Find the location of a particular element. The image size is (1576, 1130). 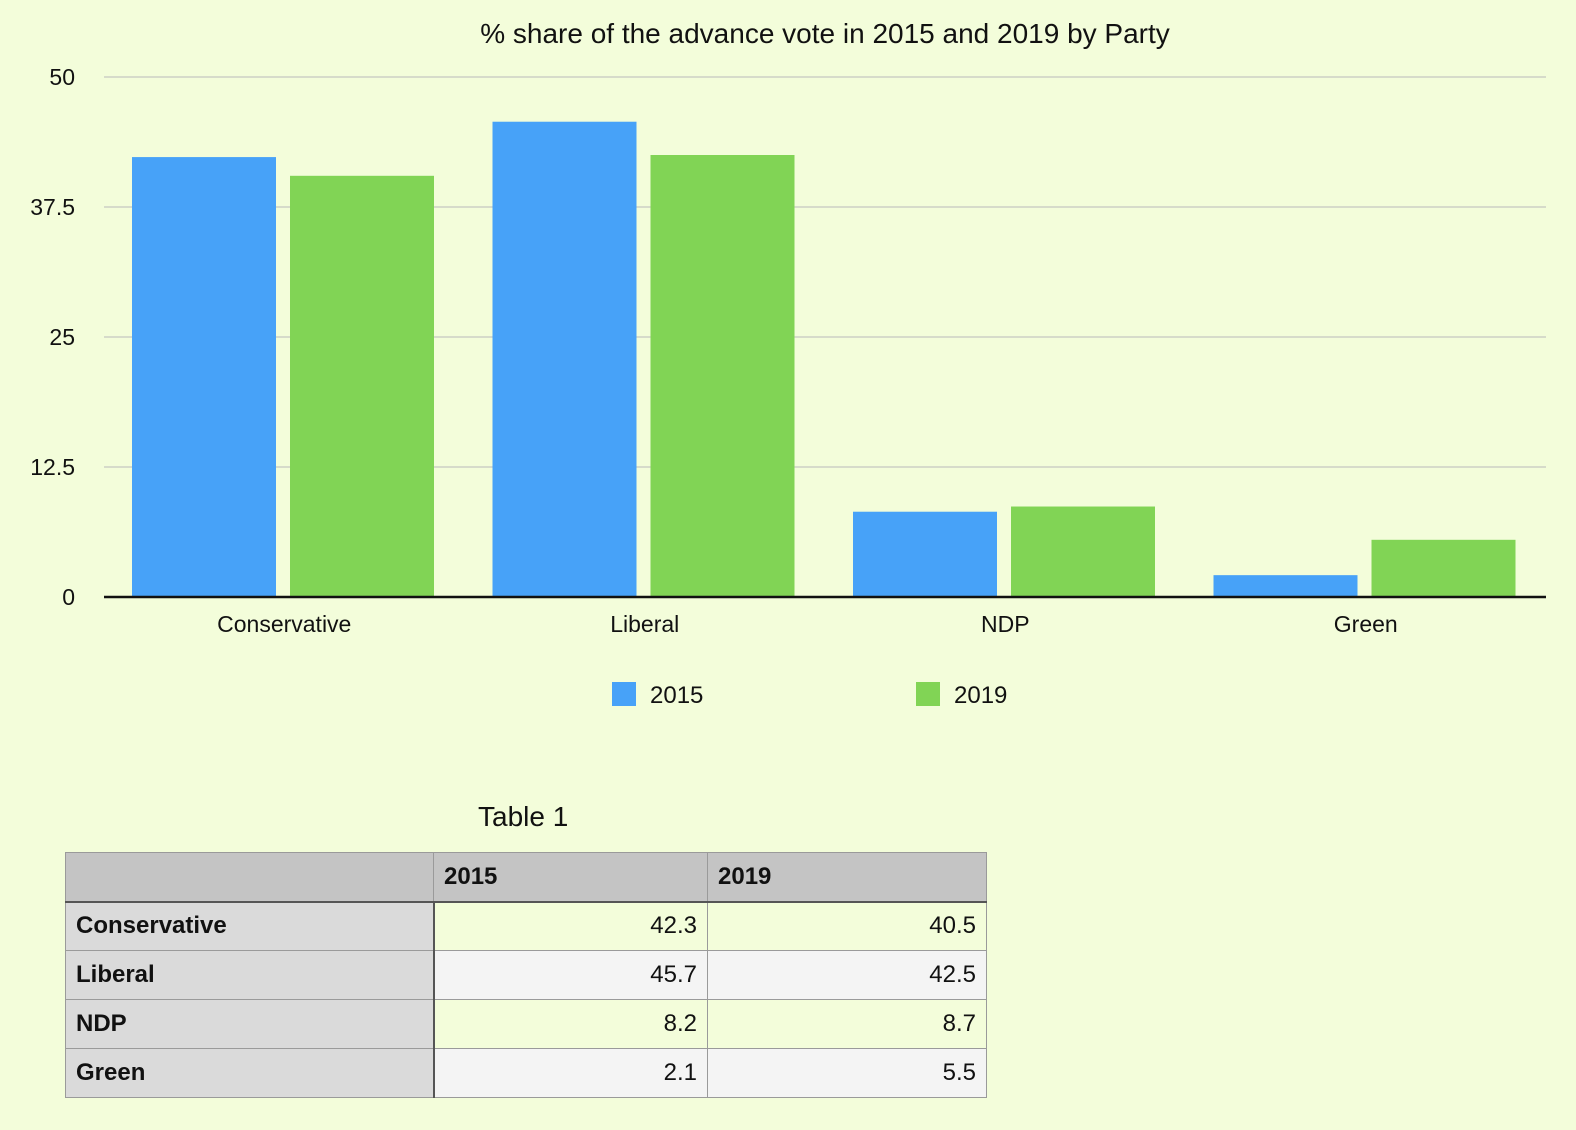

cell-2019: 8.7 is located at coordinates (847, 1024).